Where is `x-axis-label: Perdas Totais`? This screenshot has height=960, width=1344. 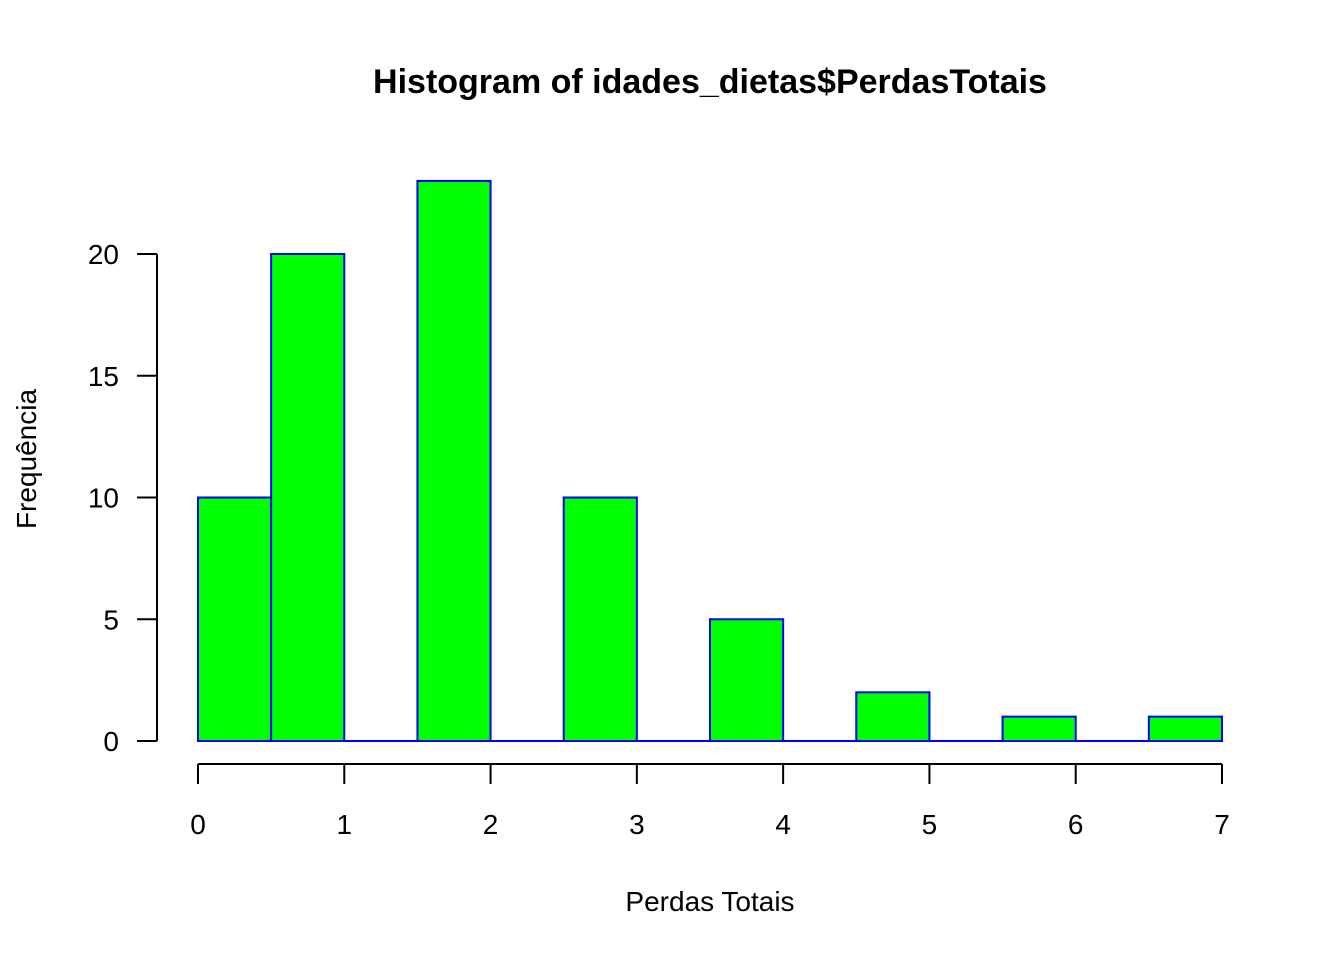
x-axis-label: Perdas Totais is located at coordinates (709, 901).